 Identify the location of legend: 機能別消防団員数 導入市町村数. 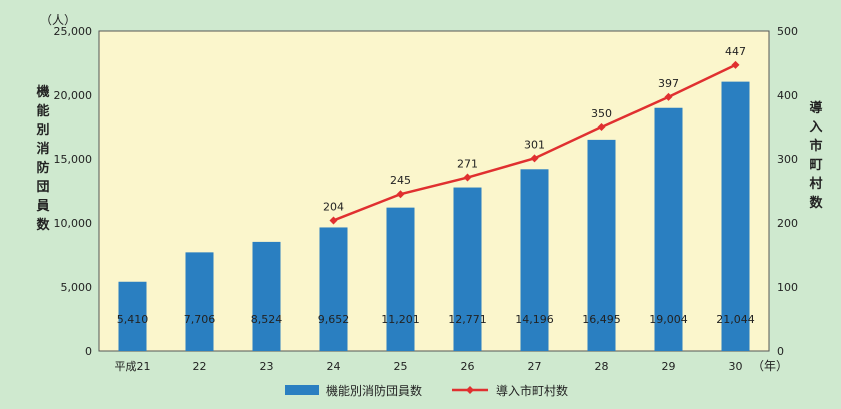
(426, 390).